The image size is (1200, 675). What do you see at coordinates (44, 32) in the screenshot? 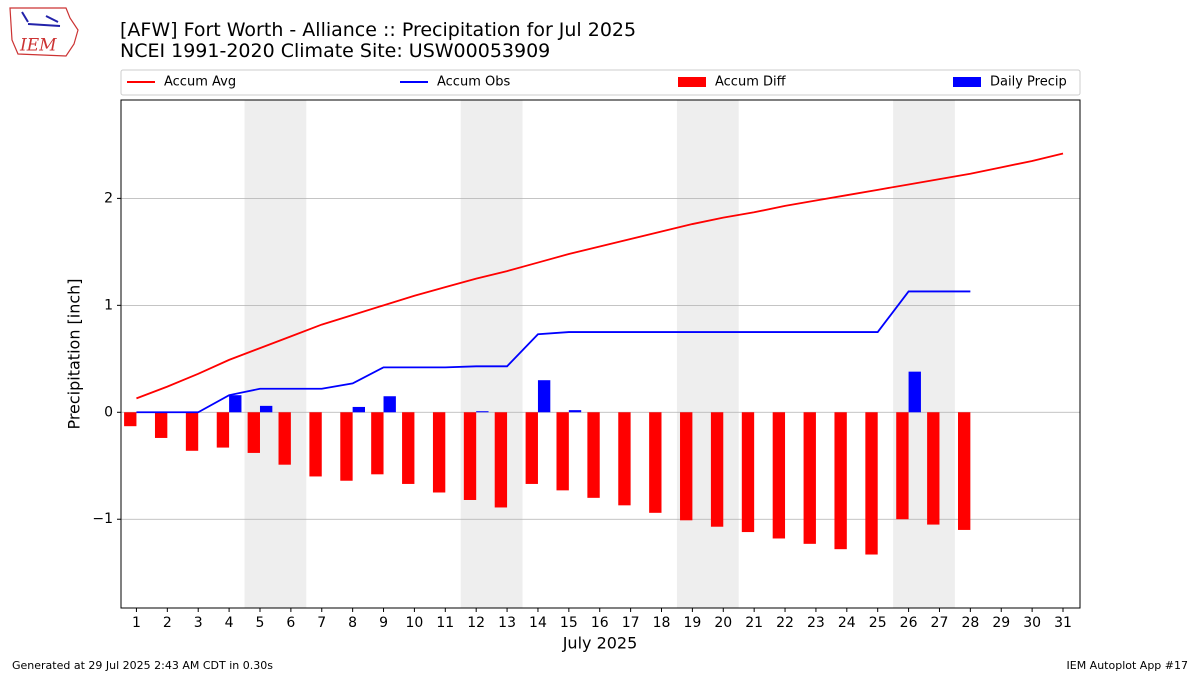
I see `logo: IEM` at bounding box center [44, 32].